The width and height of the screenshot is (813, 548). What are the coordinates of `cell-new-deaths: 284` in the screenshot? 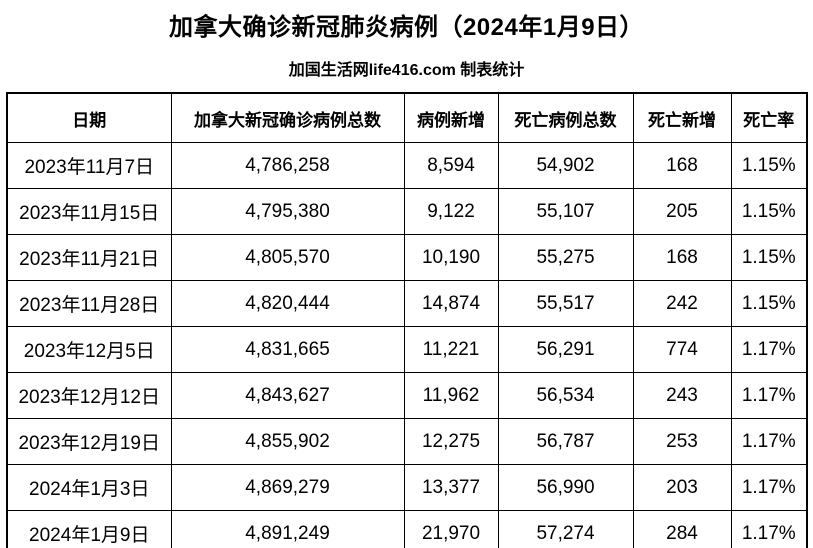 It's located at (682, 529).